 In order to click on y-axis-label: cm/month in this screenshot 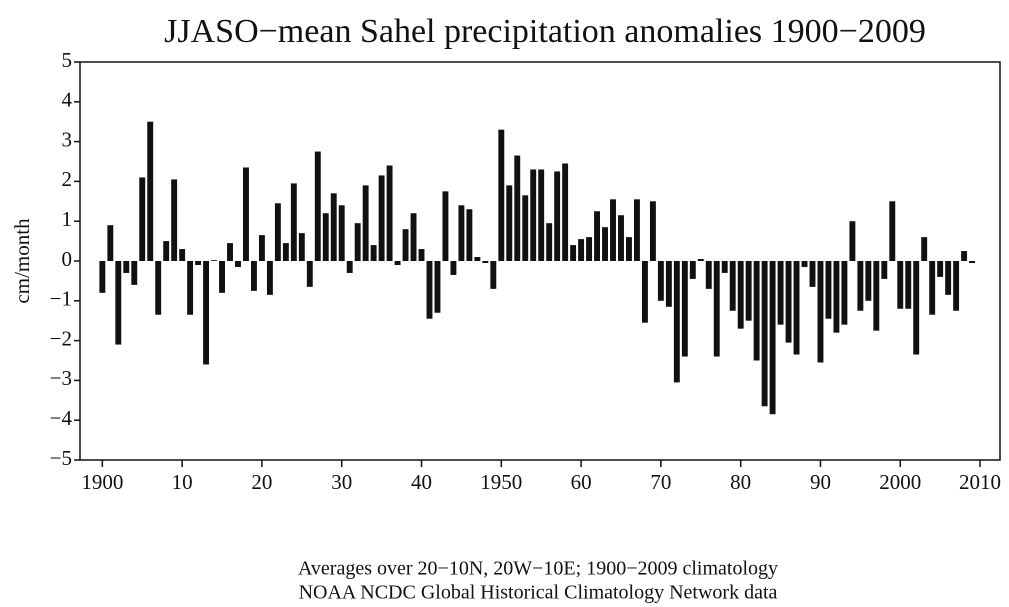, I will do `click(22, 261)`.